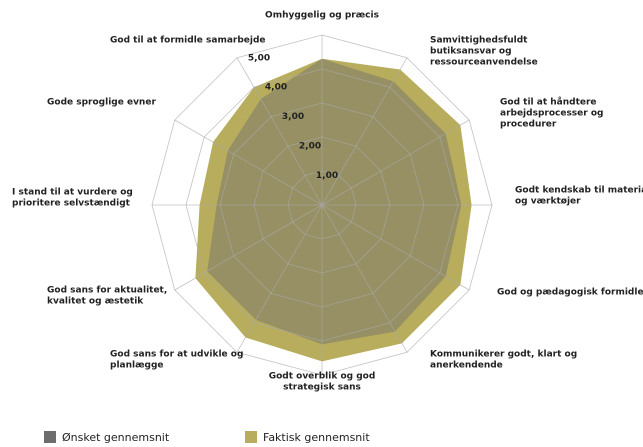  I want to click on axis-label-line: God og pædagogisk formidler, so click(570, 293).